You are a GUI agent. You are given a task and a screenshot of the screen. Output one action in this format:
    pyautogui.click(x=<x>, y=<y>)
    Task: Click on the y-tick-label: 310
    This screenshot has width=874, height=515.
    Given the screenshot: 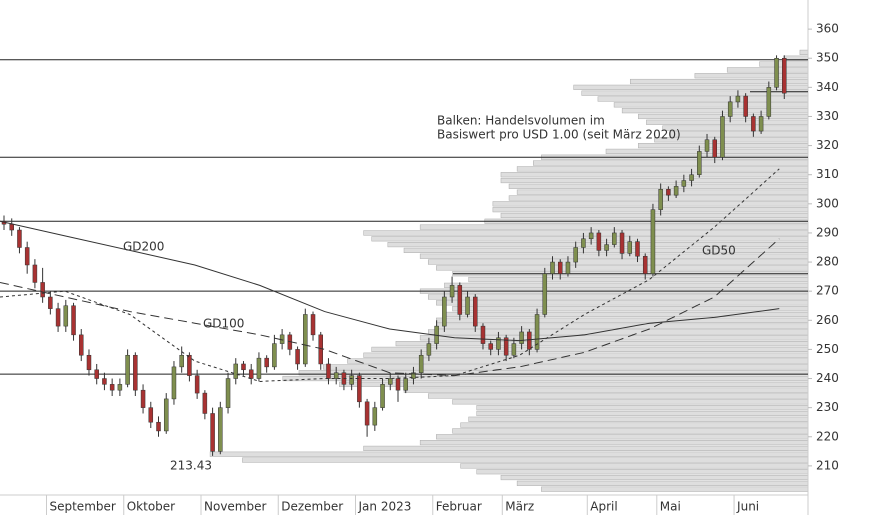 What is the action you would take?
    pyautogui.click(x=827, y=174)
    